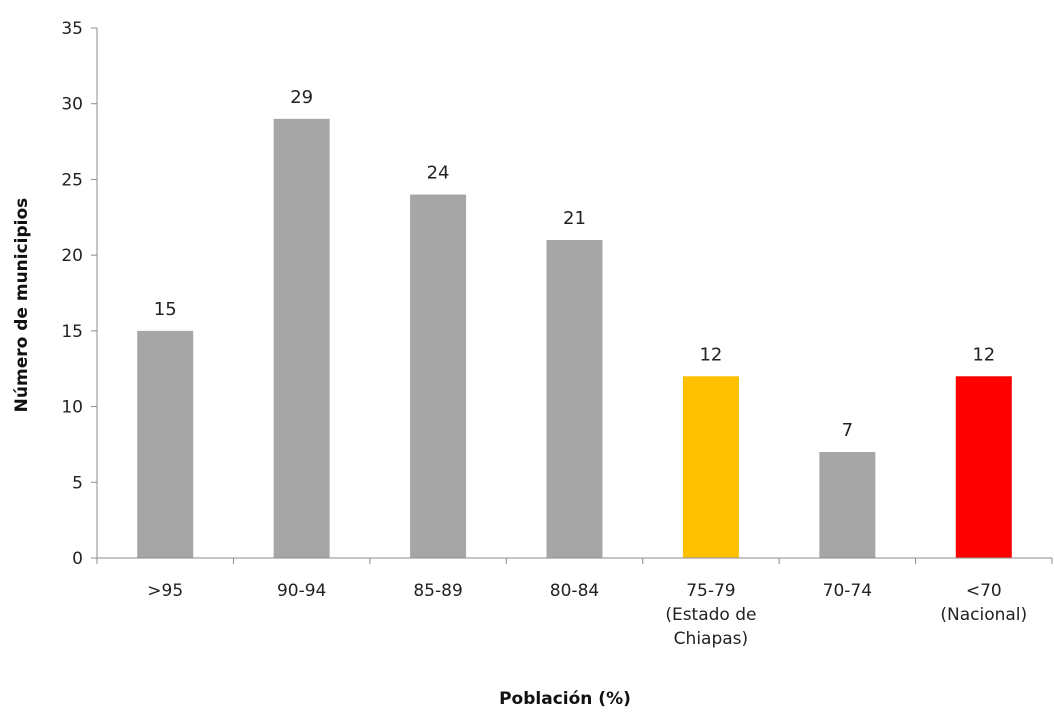  What do you see at coordinates (574, 591) in the screenshot?
I see `x-tick-label: 80-84` at bounding box center [574, 591].